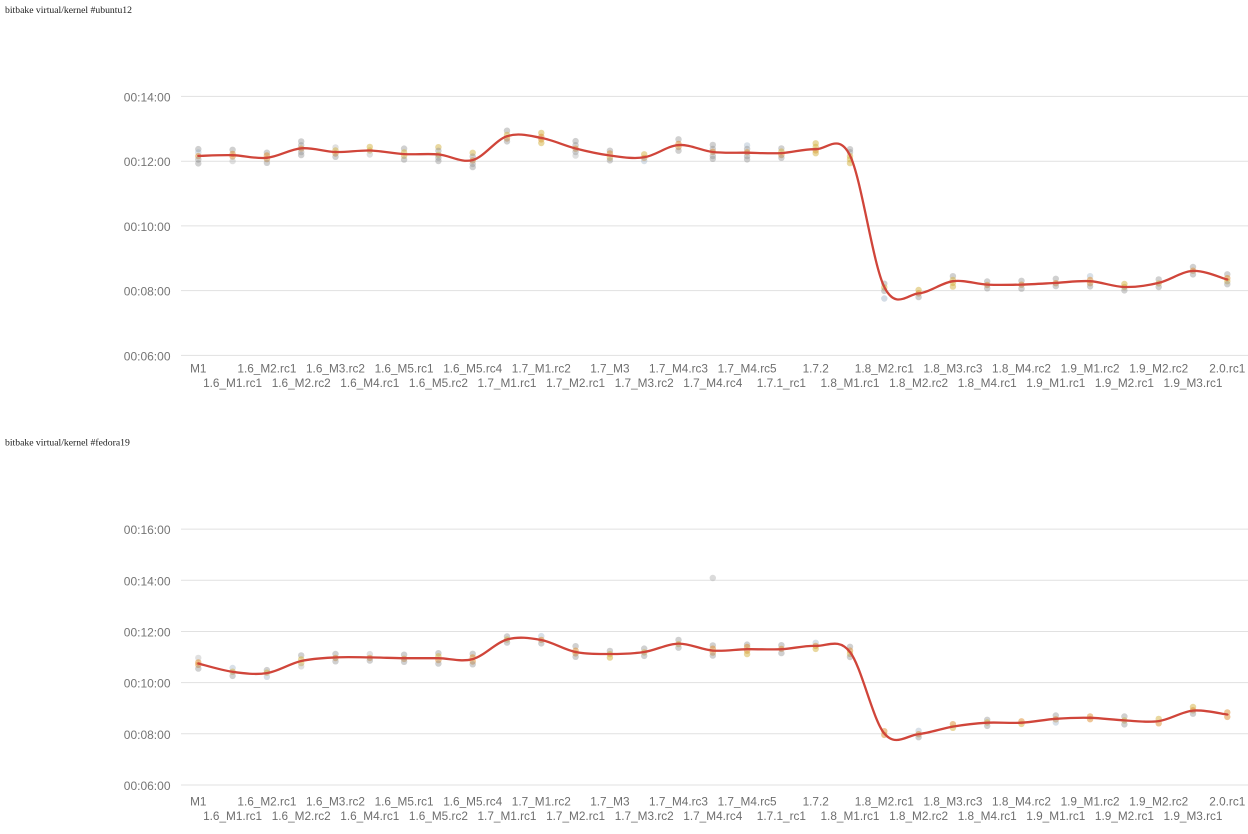  What do you see at coordinates (68, 10) in the screenshot?
I see `svg-text:bitbake virtual/kernel #ubuntu: bitbake virtual/kernel #ubuntu12` at bounding box center [68, 10].